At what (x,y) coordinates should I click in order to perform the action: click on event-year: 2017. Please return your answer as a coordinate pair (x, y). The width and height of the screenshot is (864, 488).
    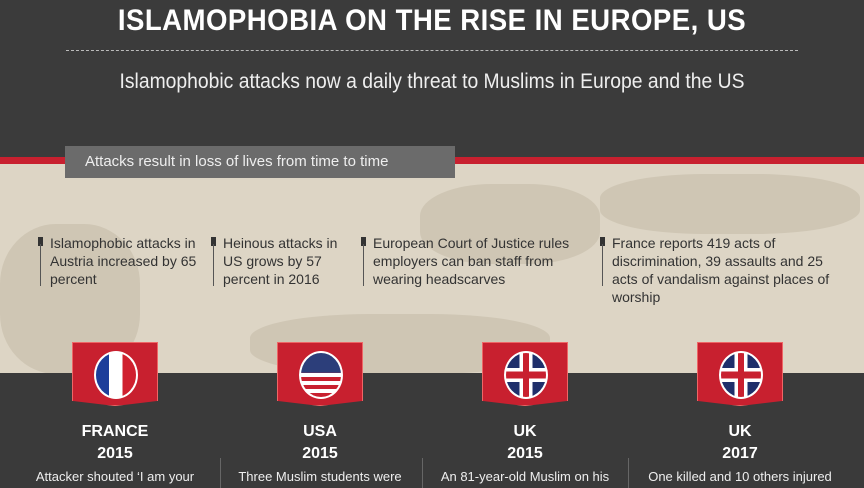
    Looking at the image, I should click on (740, 453).